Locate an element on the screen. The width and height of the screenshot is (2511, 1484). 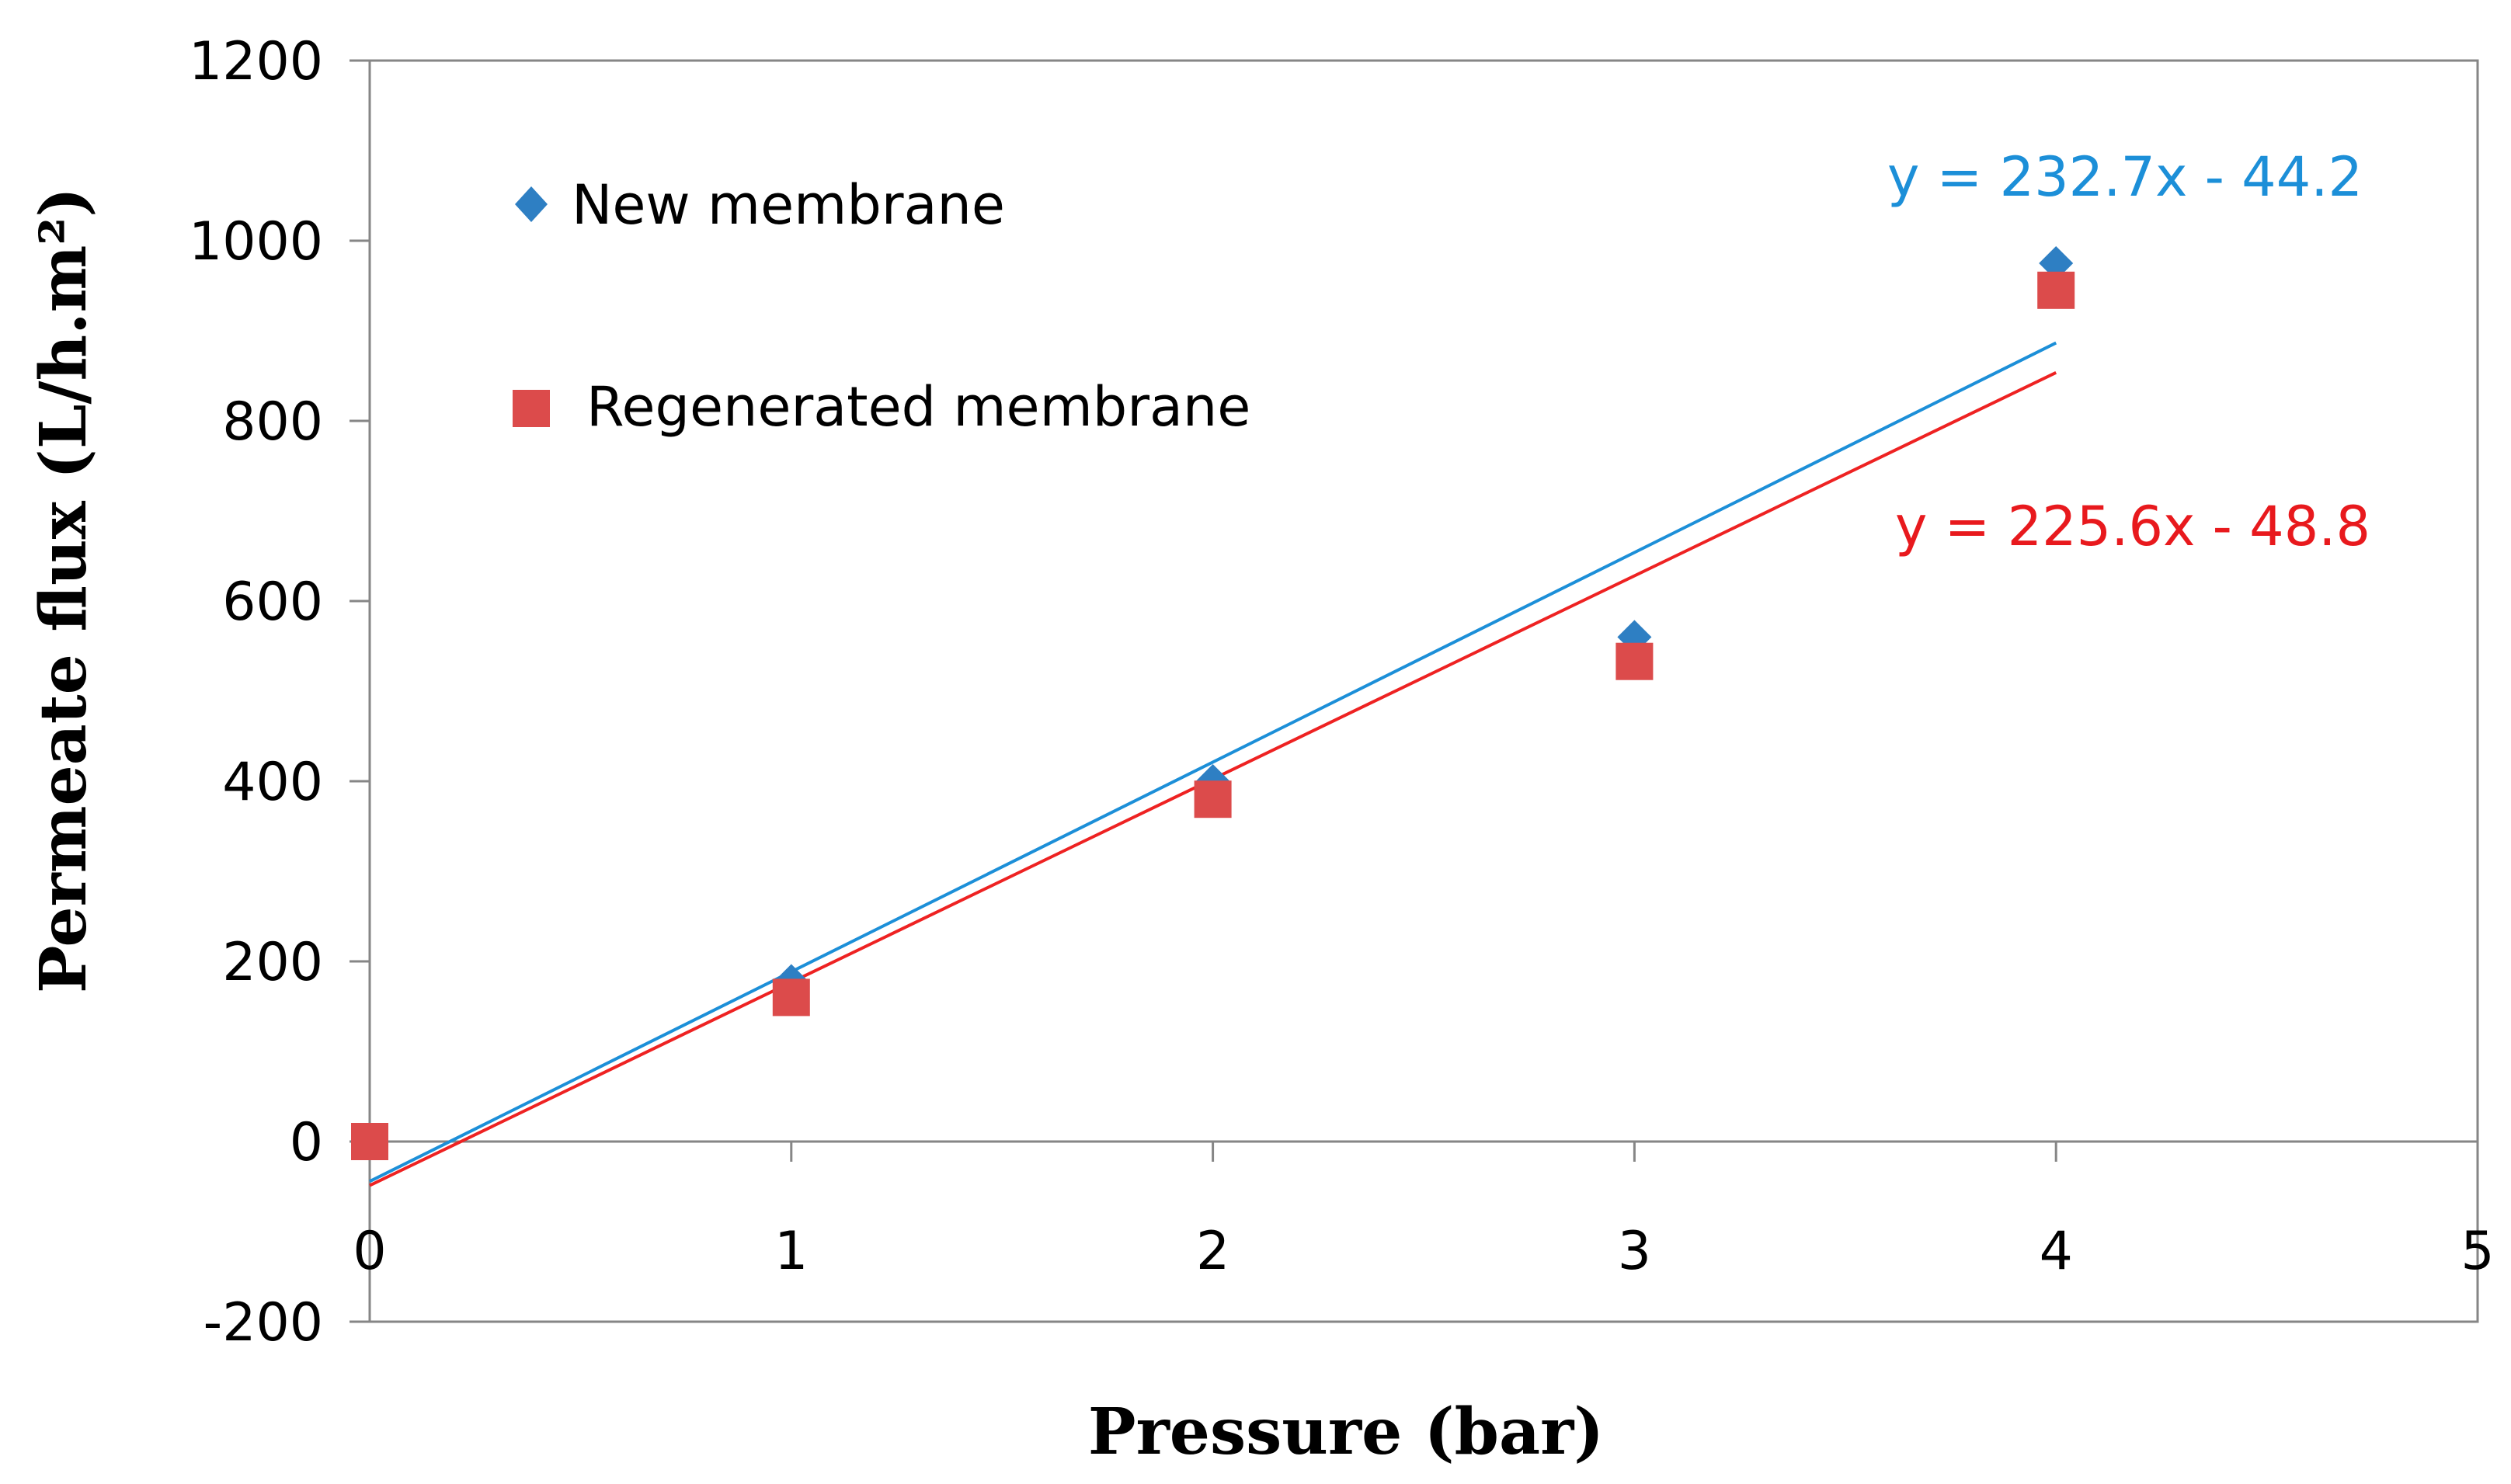
x-tick-label: 1 is located at coordinates (791, 1251).